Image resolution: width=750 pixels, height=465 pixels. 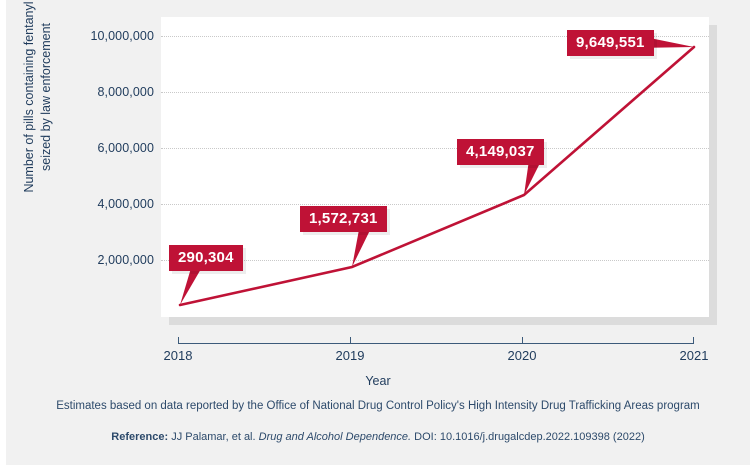 I want to click on x-axis-line, so click(x=436, y=340).